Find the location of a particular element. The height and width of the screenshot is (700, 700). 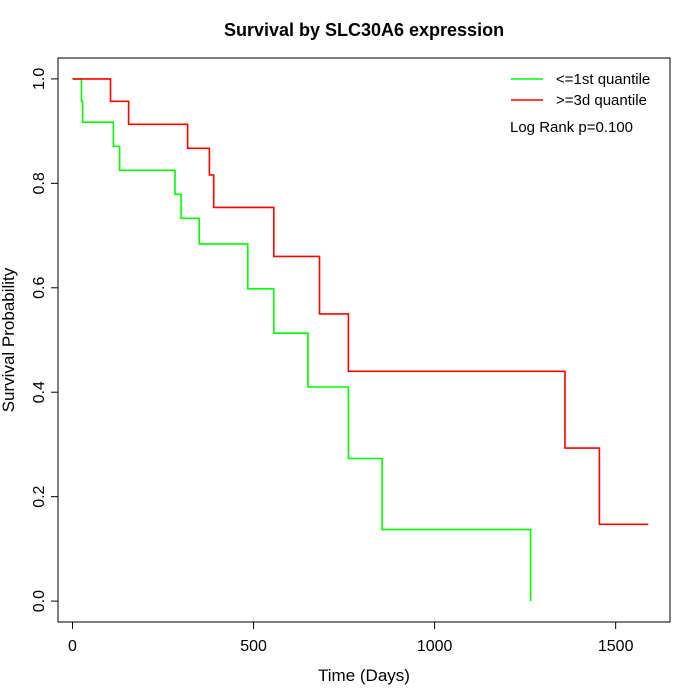

y-tick-label: 0.8 is located at coordinates (39, 183).